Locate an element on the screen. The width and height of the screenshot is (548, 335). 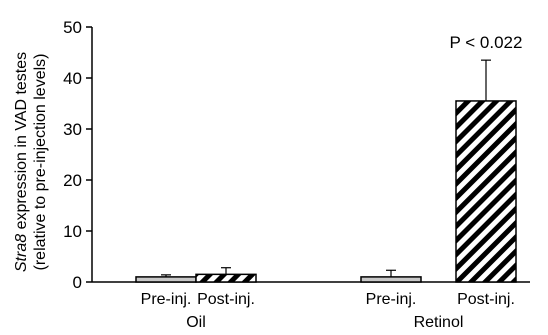
bar-retinol-pre is located at coordinates (391, 279).